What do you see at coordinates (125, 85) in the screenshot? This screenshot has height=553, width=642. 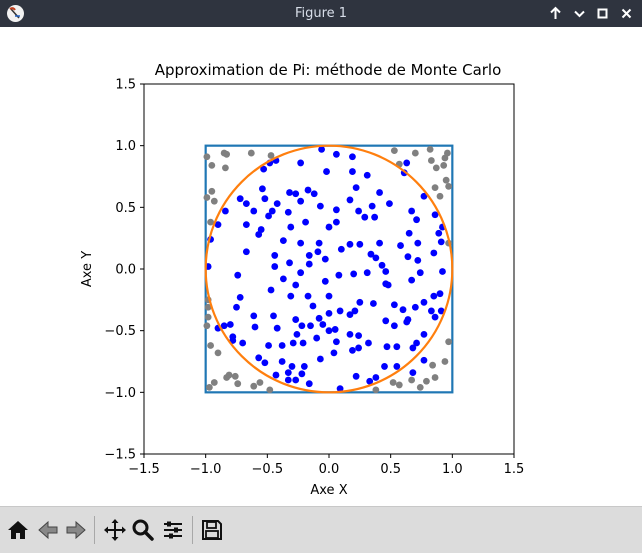 I see `y-tick-label: 1.5` at bounding box center [125, 85].